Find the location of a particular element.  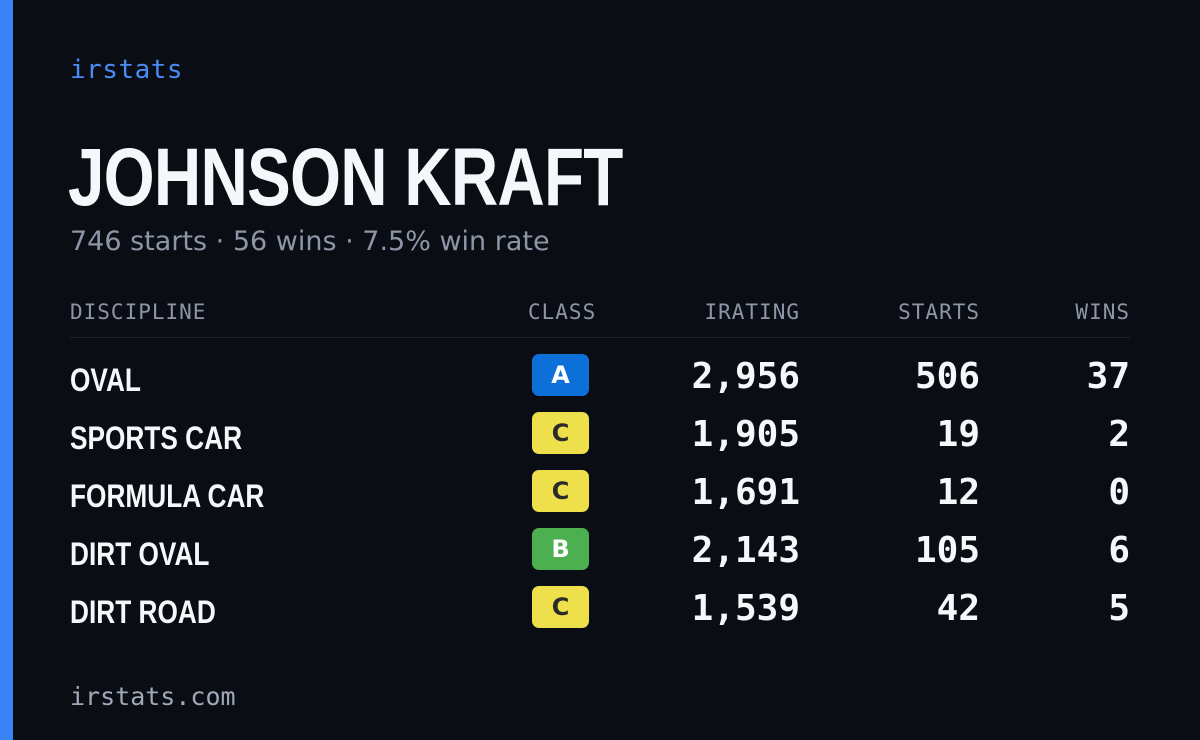

table-row: FORMULA CAR C 1,691 12 0 is located at coordinates (600, 493).